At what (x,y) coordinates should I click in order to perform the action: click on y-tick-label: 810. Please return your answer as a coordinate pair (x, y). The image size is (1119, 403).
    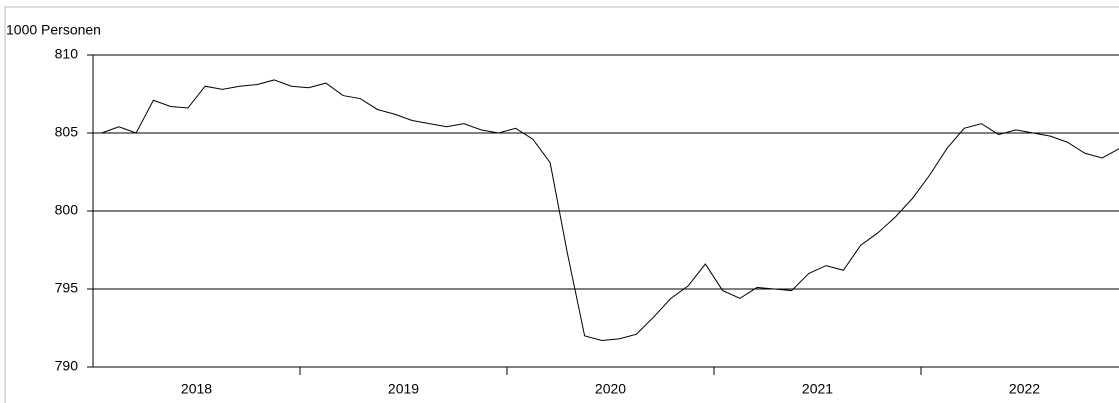
    Looking at the image, I should click on (67, 54).